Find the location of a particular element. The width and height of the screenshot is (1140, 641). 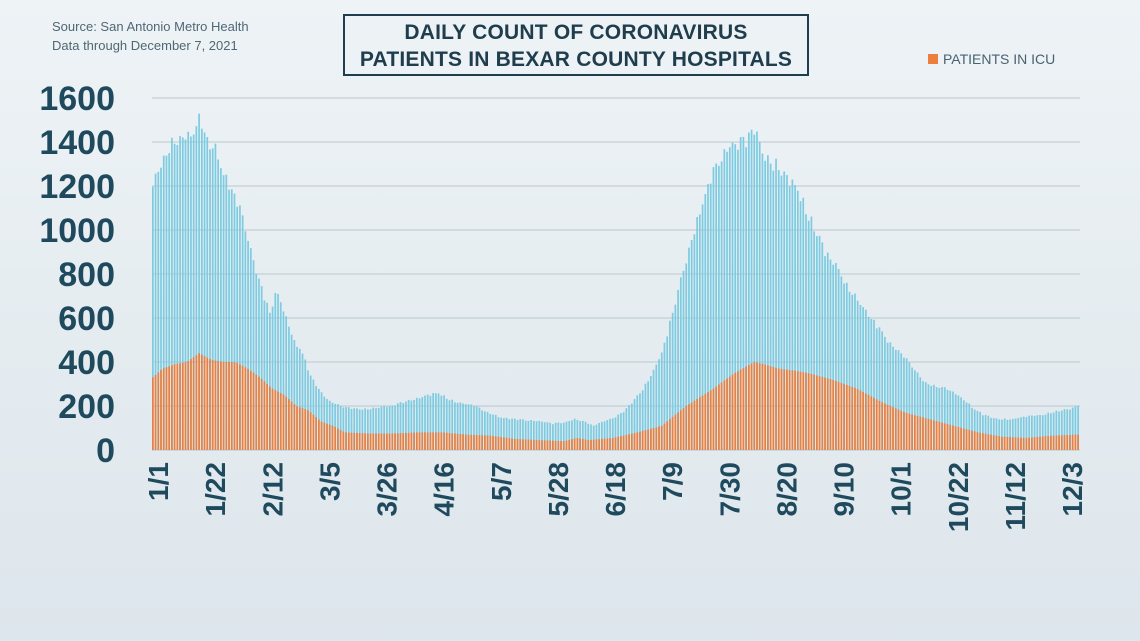

legend: PATIENTS IN ICU is located at coordinates (991, 59).